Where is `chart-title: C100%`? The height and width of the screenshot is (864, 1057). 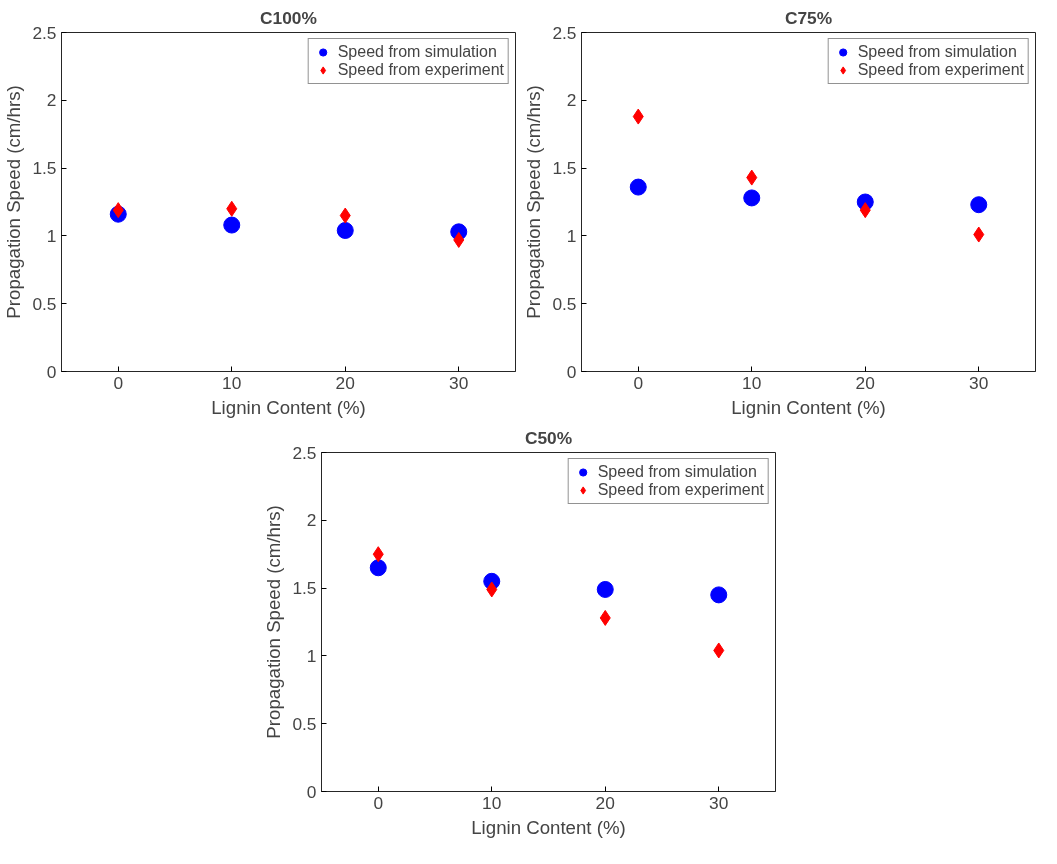
chart-title: C100% is located at coordinates (288, 17).